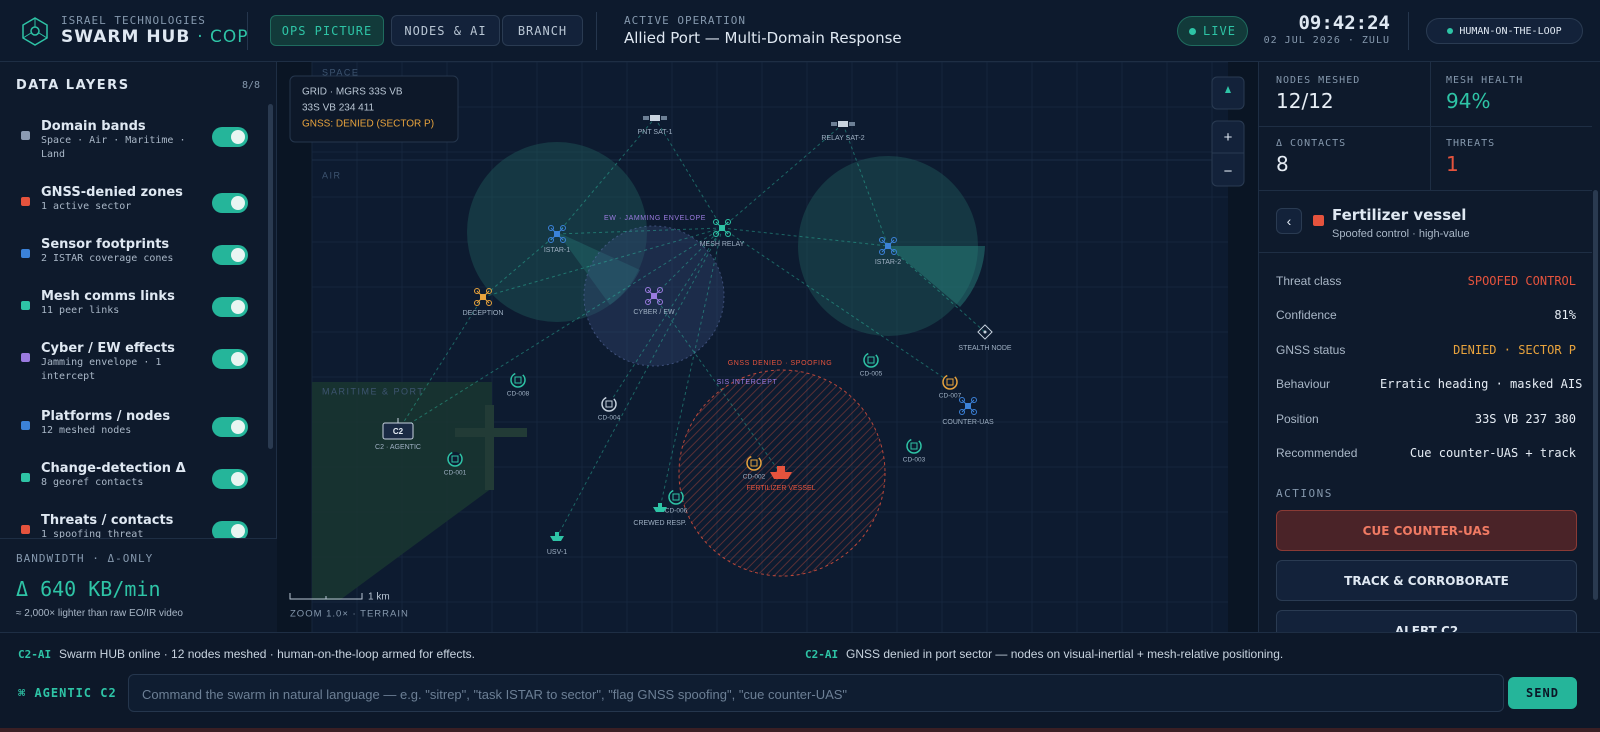 The height and width of the screenshot is (732, 1600). I want to click on brand-suffix: · COP, so click(223, 37).